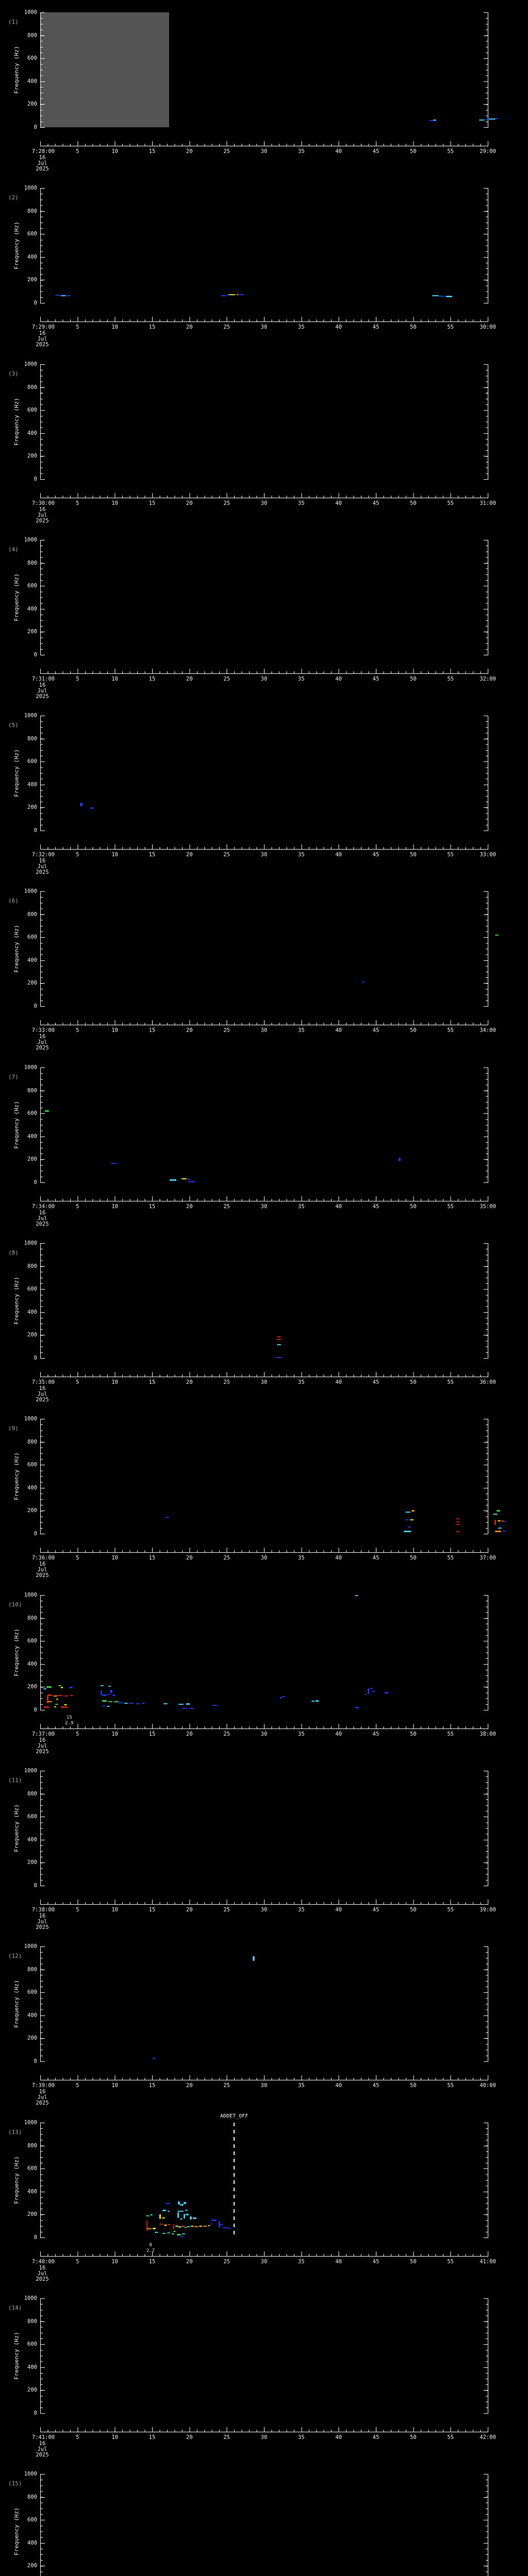 The height and width of the screenshot is (2576, 528). Describe the element at coordinates (13, 1252) in the screenshot. I see `panel-index-label: (8)` at that location.